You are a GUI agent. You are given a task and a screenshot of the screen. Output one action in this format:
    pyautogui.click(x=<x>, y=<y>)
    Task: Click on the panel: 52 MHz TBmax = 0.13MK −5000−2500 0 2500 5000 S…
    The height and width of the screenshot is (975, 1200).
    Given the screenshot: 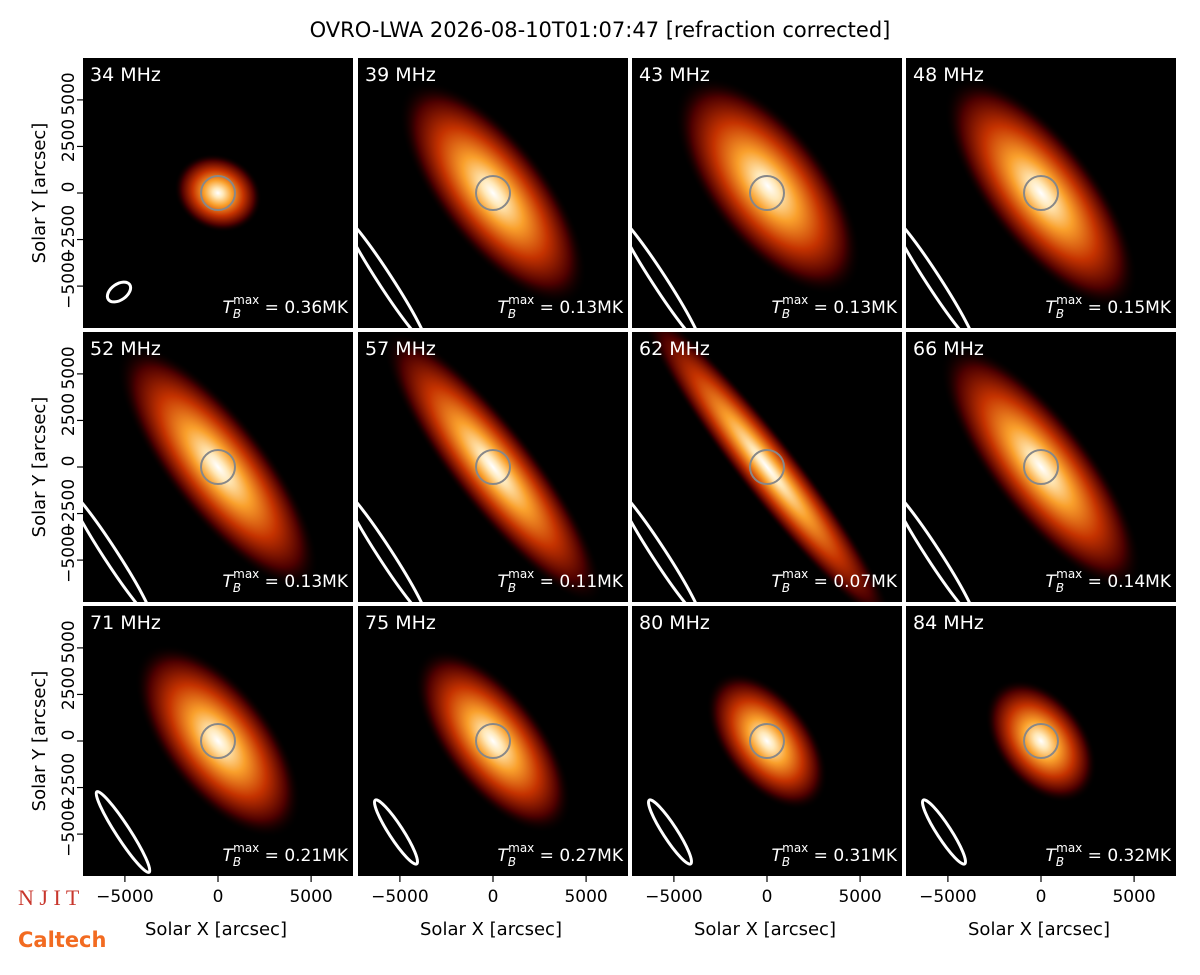 What is the action you would take?
    pyautogui.click(x=191, y=467)
    